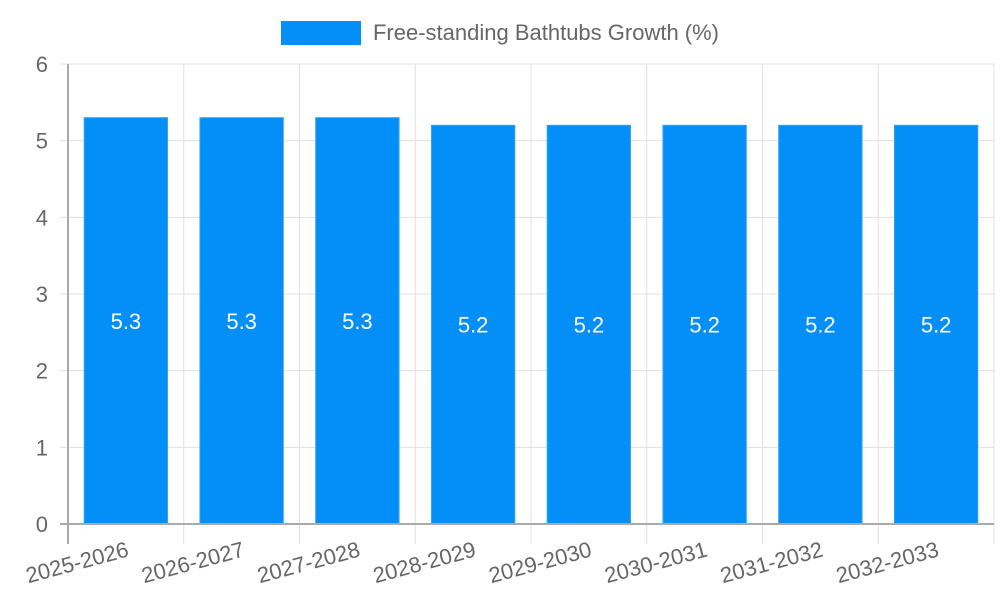 The width and height of the screenshot is (1000, 600). I want to click on x-tick-label: 2028-2029, so click(424, 562).